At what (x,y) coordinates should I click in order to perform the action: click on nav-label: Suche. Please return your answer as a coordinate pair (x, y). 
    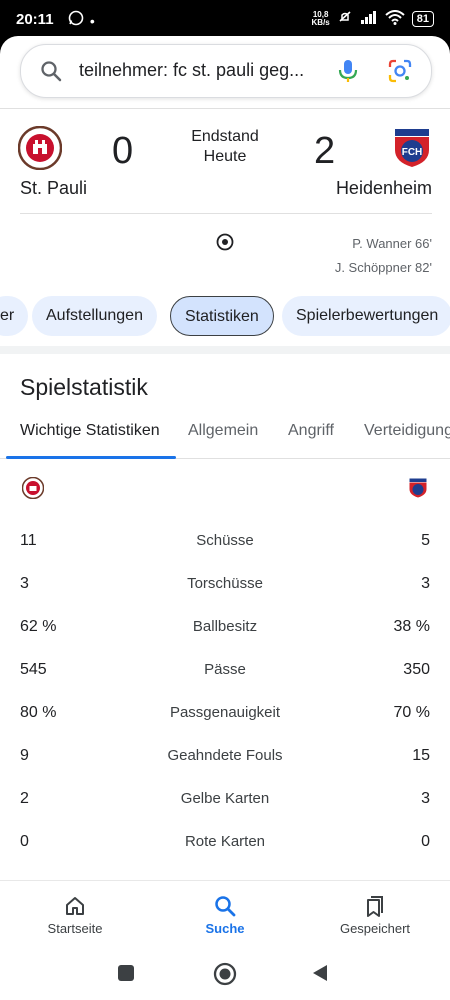
    Looking at the image, I should click on (225, 928).